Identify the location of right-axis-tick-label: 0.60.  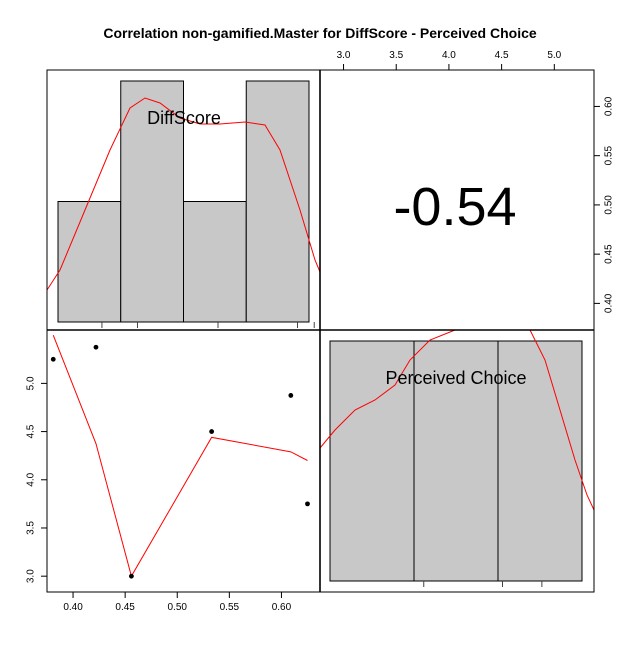
(609, 106).